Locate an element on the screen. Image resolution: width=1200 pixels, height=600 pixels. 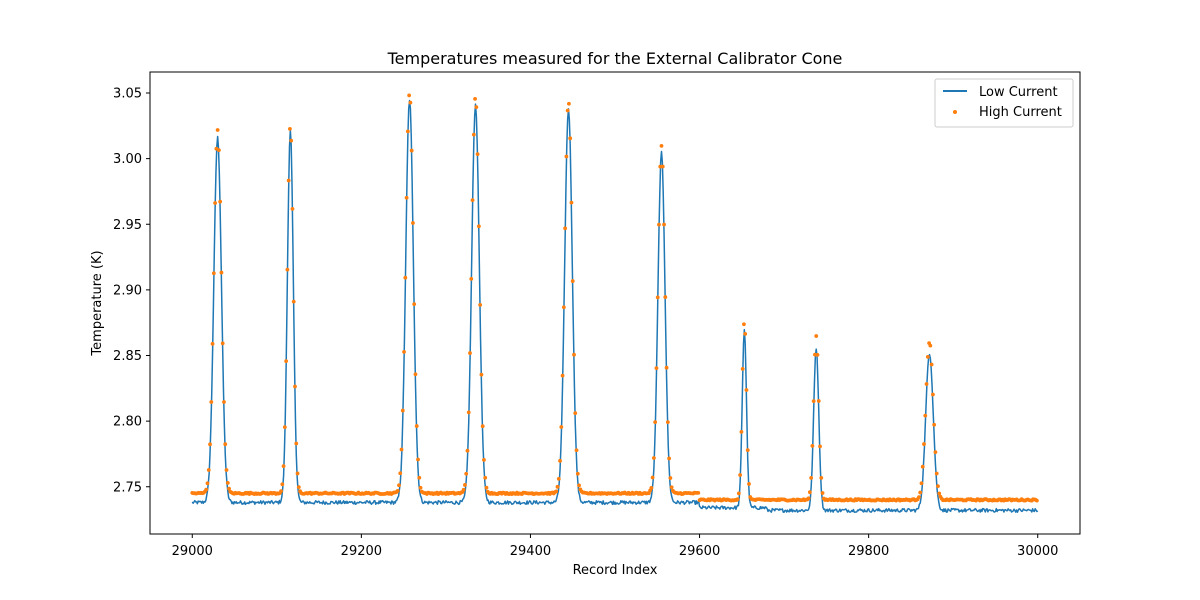
y-axis: 2.75 2.80 2.85 2.90 2.95 3.00 3.05 is located at coordinates (131, 291).